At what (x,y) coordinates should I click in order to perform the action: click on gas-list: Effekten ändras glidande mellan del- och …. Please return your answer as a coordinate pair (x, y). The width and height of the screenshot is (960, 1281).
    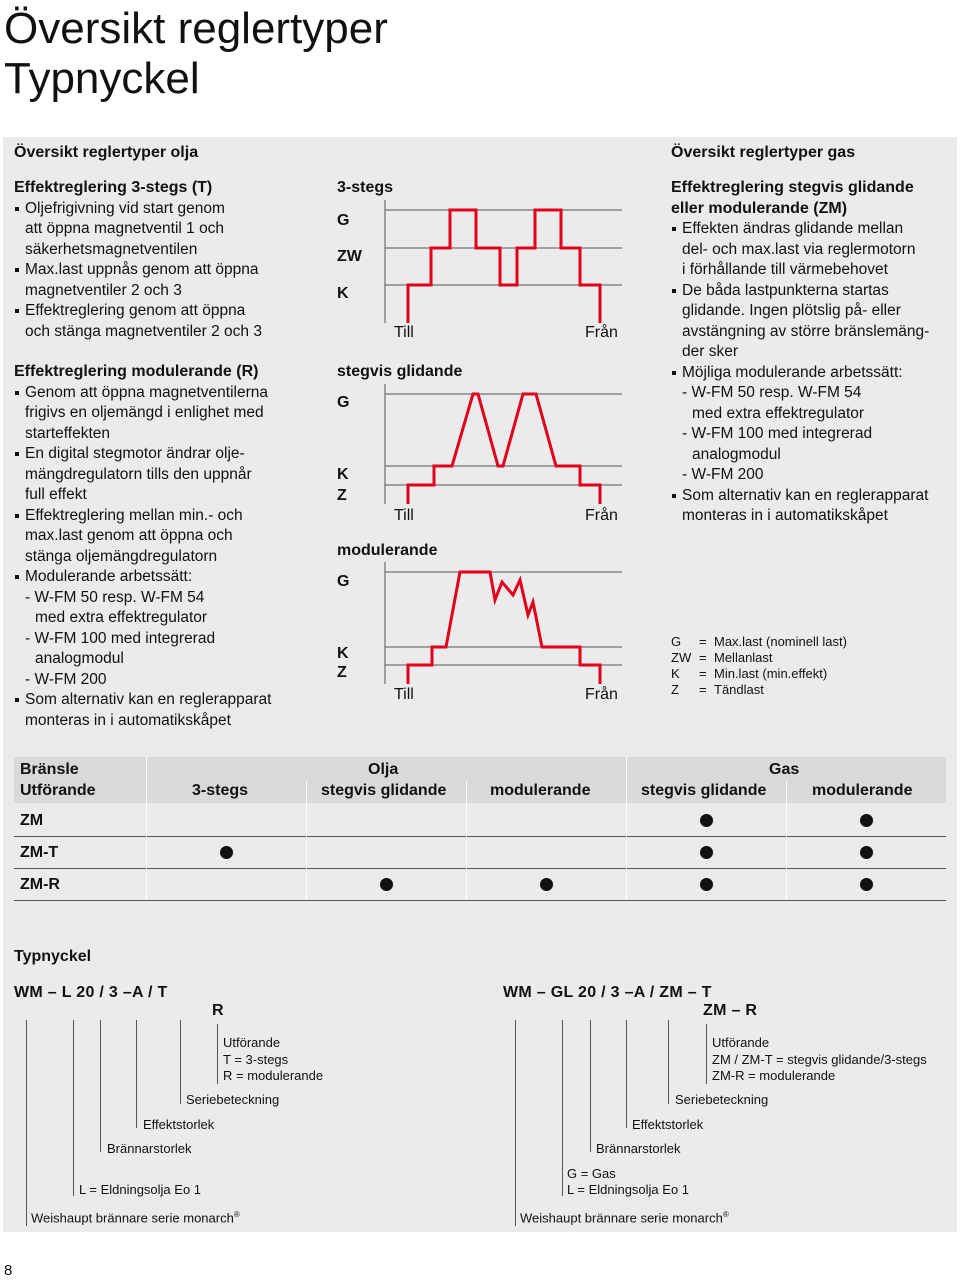
    Looking at the image, I should click on (811, 373).